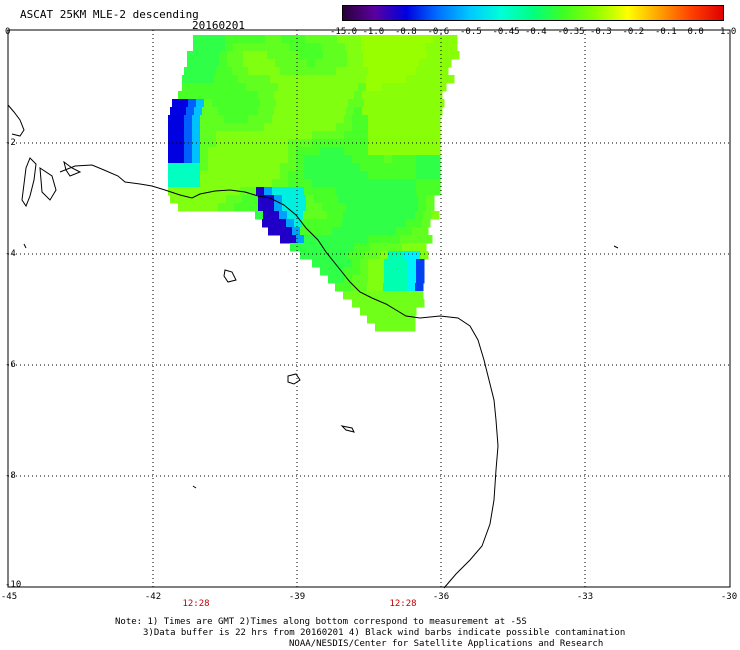  Describe the element at coordinates (471, 32) in the screenshot. I see `color-scale-tick: -0.5` at that location.